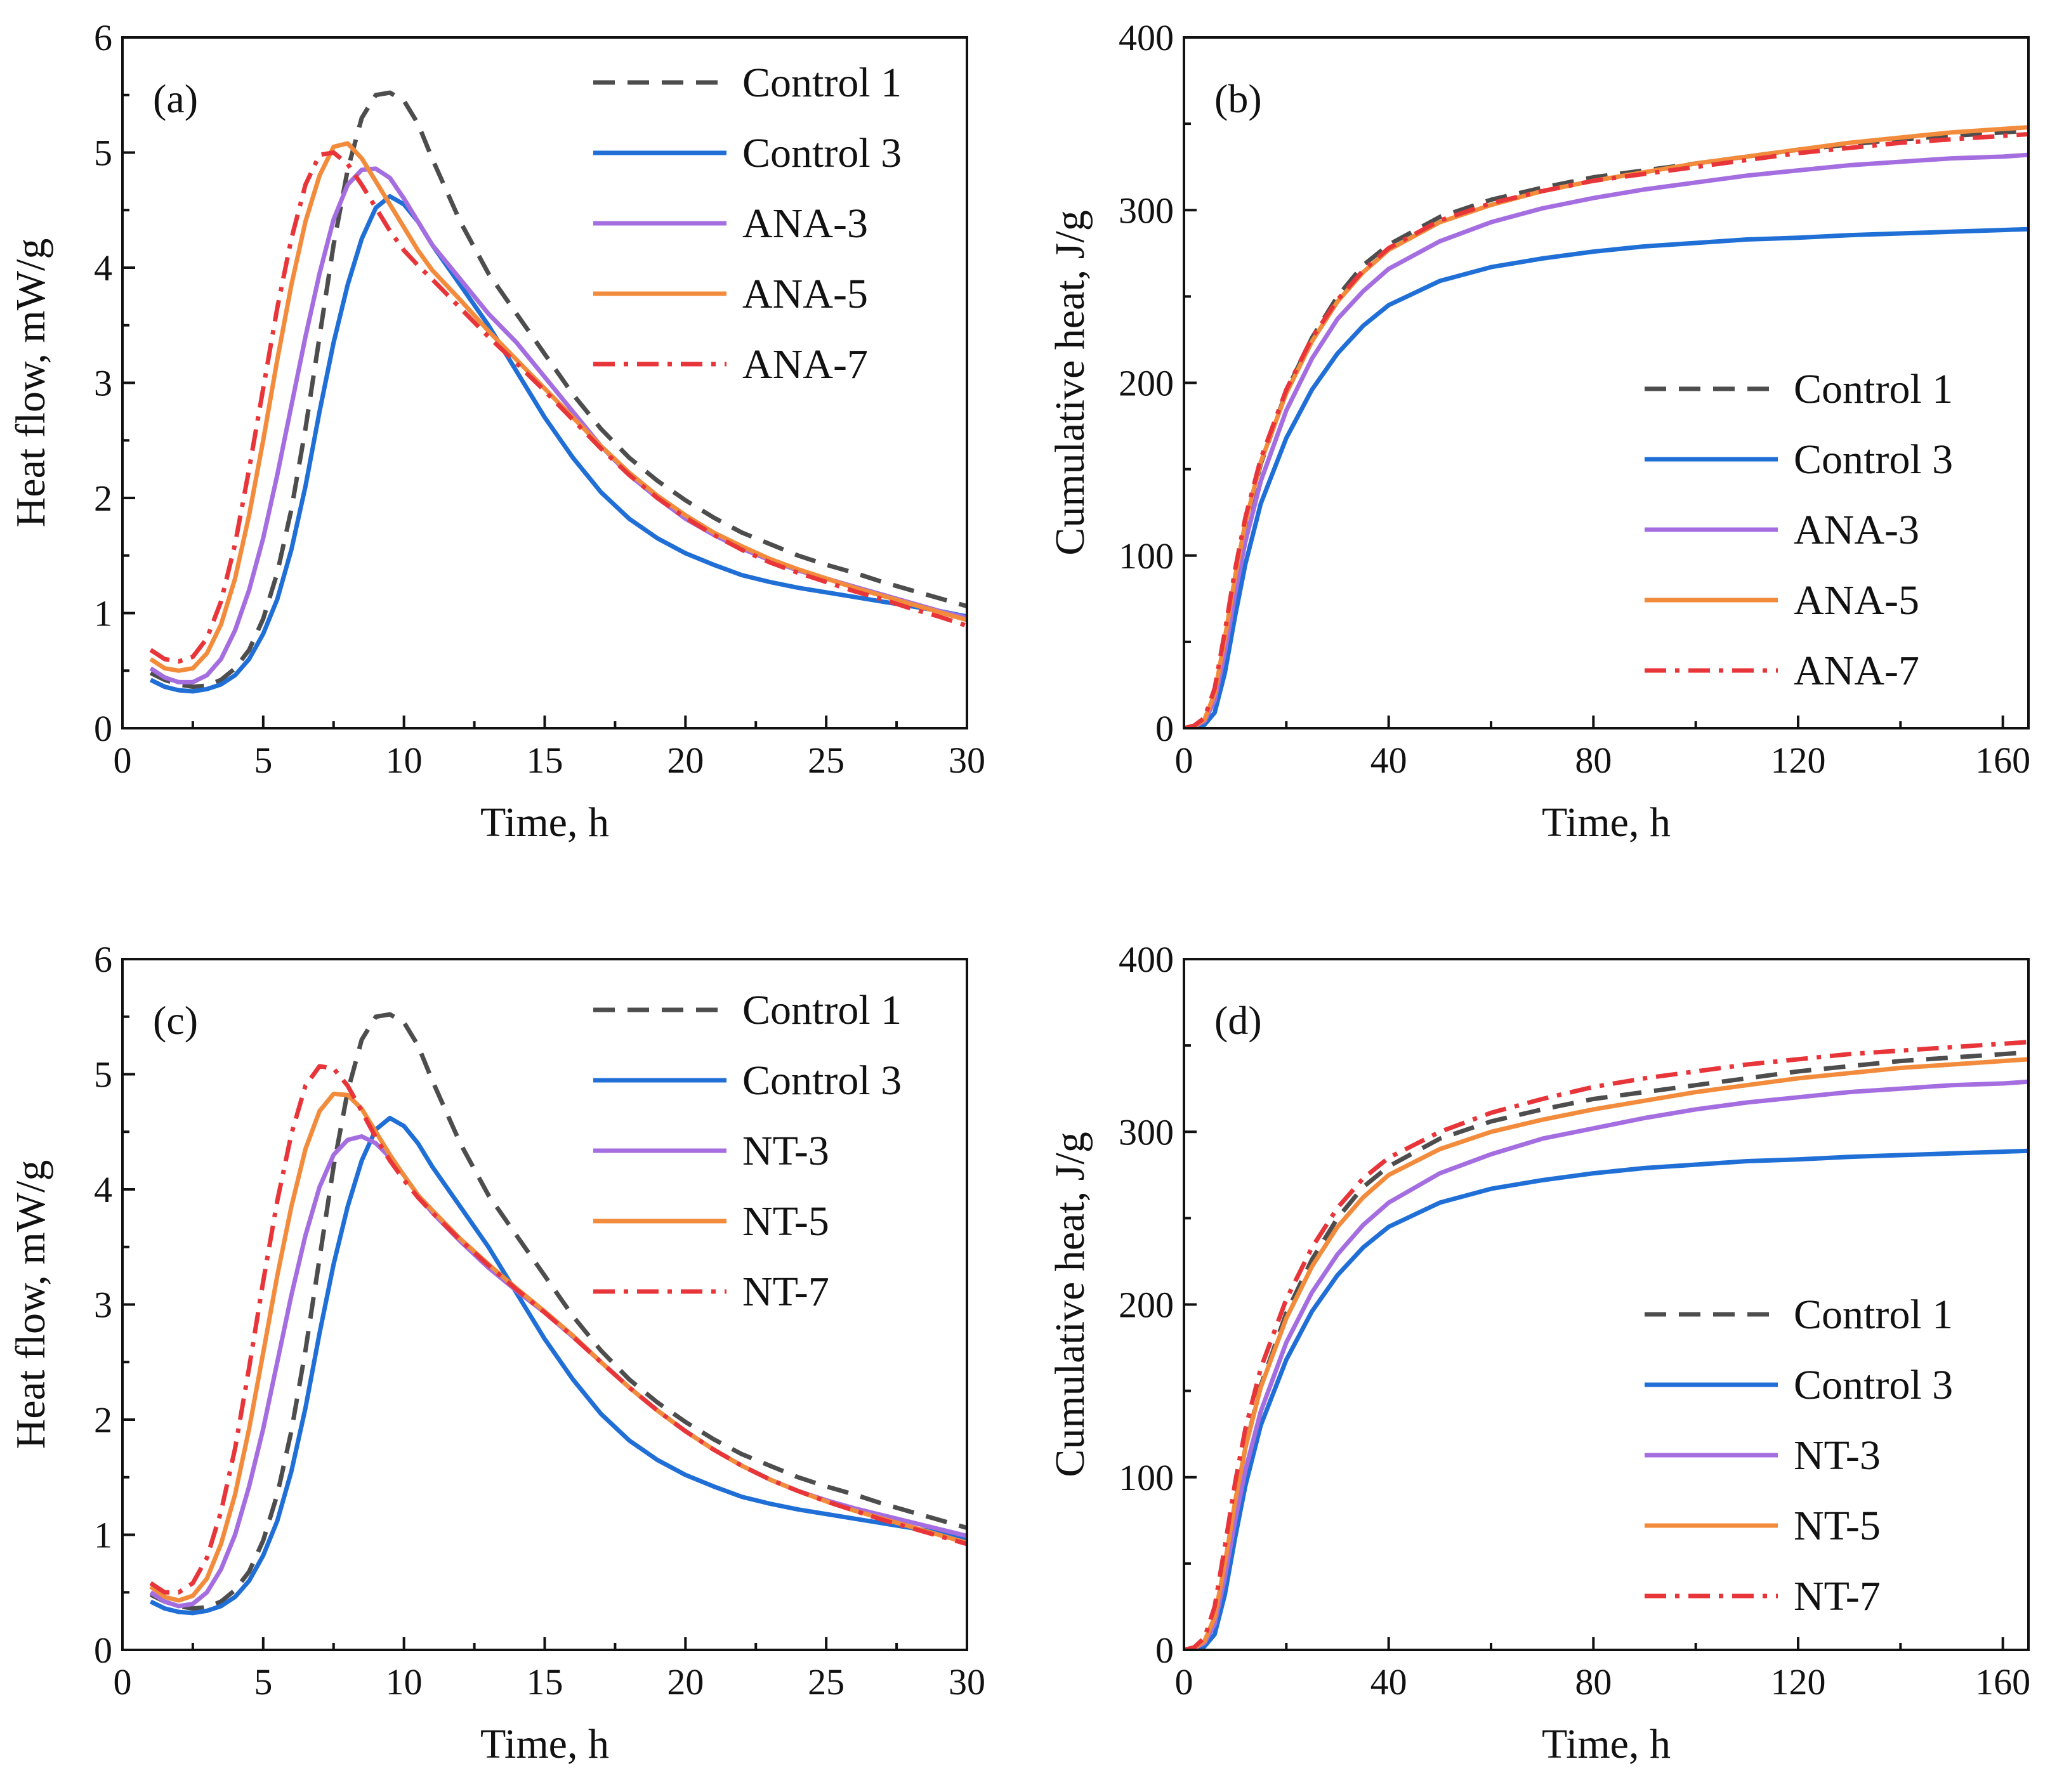 The image size is (2057, 1792). What do you see at coordinates (175, 98) in the screenshot?
I see `panel-label: (a)` at bounding box center [175, 98].